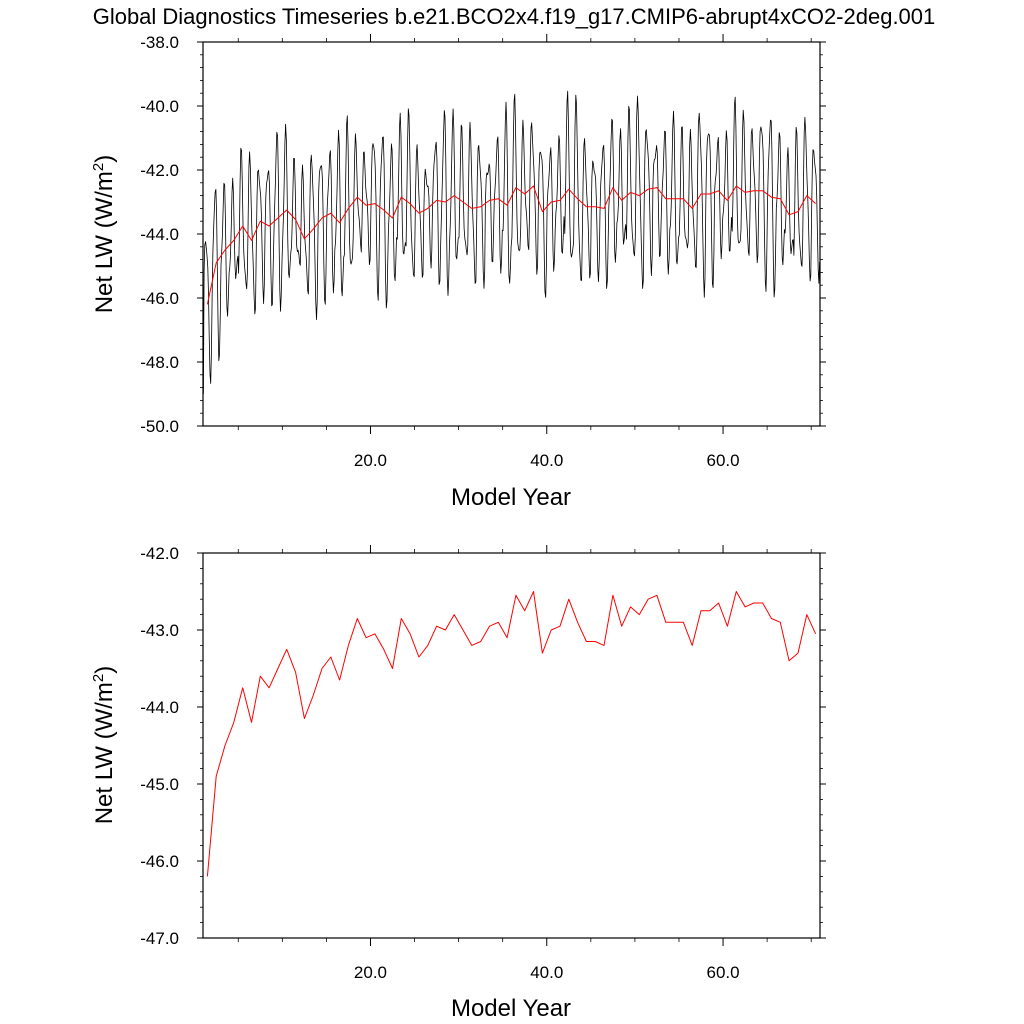  Describe the element at coordinates (159, 784) in the screenshot. I see `y-tick-label: -45.0` at that location.